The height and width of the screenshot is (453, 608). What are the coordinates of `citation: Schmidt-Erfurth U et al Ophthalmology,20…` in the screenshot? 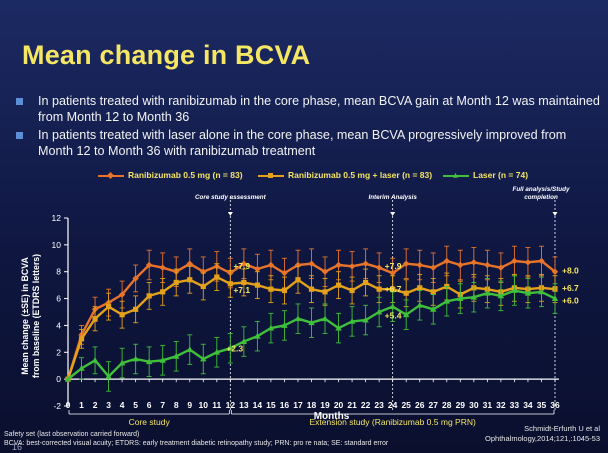 It's located at (535, 434).